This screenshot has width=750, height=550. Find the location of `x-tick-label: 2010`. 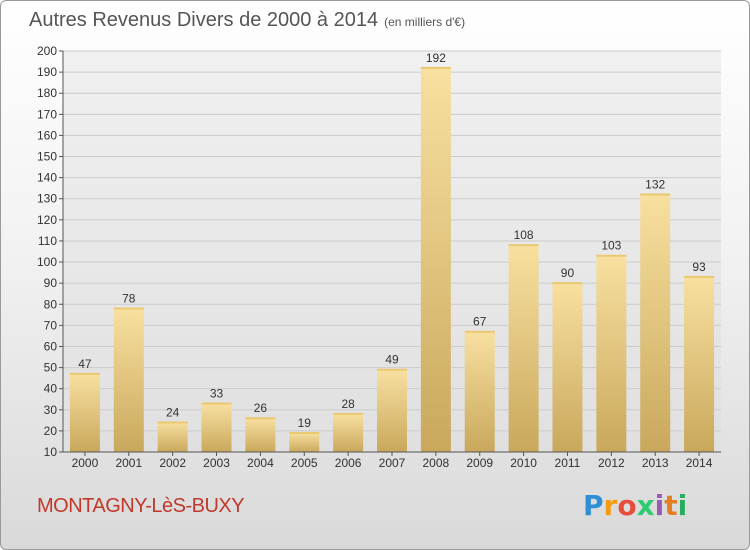

x-tick-label: 2010 is located at coordinates (523, 463).